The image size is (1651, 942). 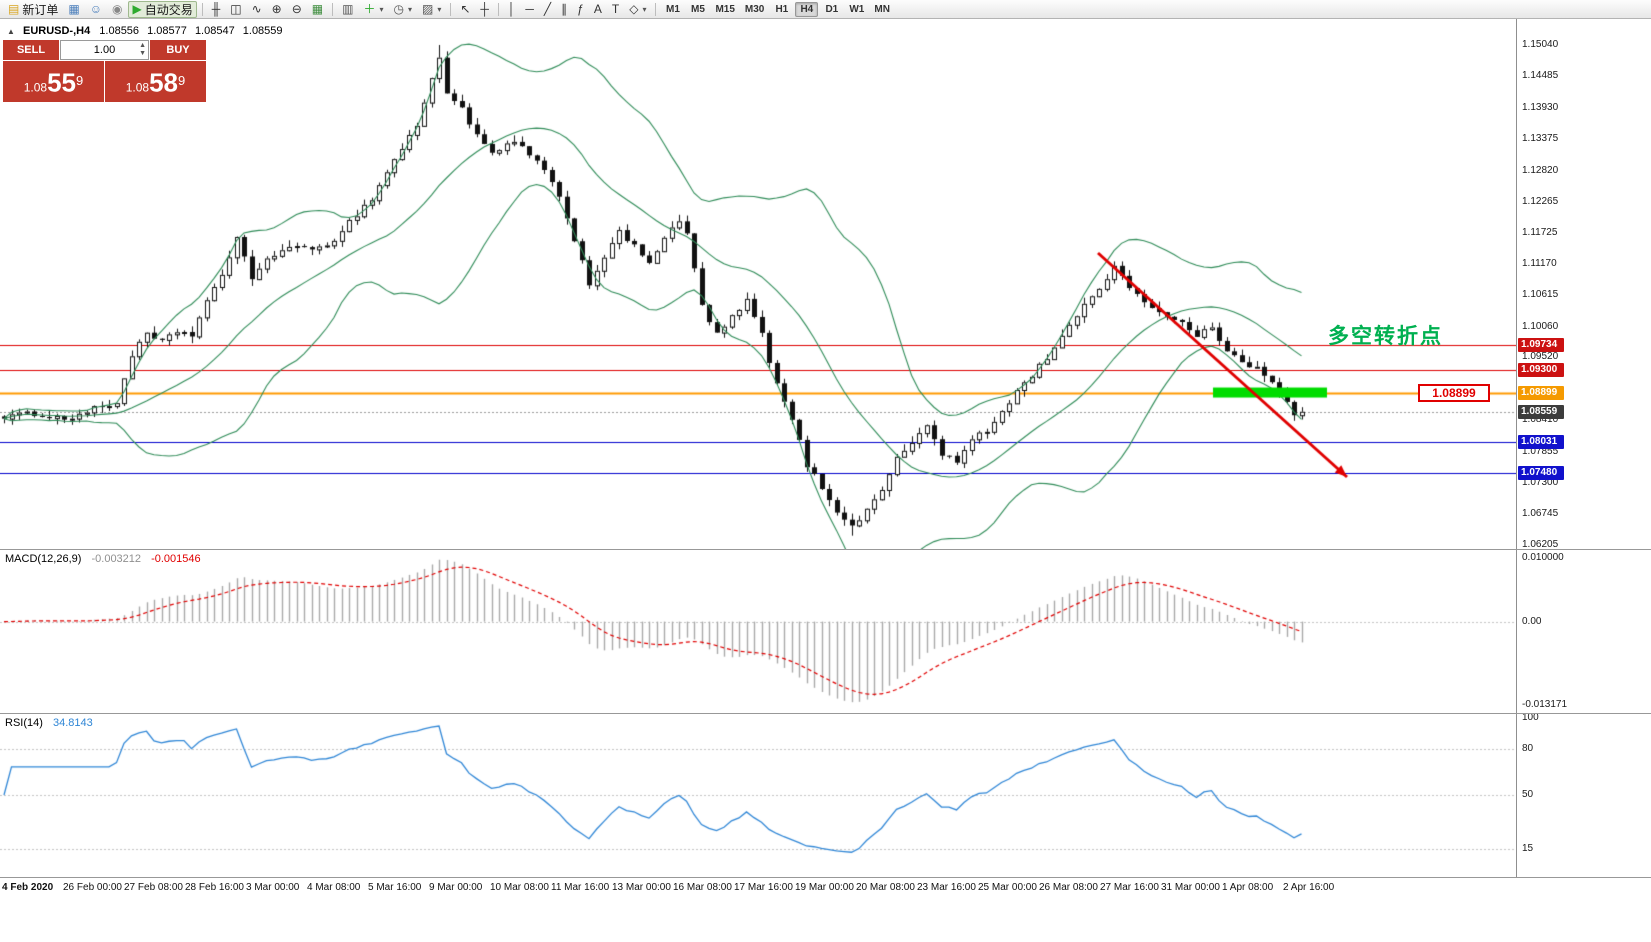 I want to click on text-label-icon: T, so click(x=615, y=9).